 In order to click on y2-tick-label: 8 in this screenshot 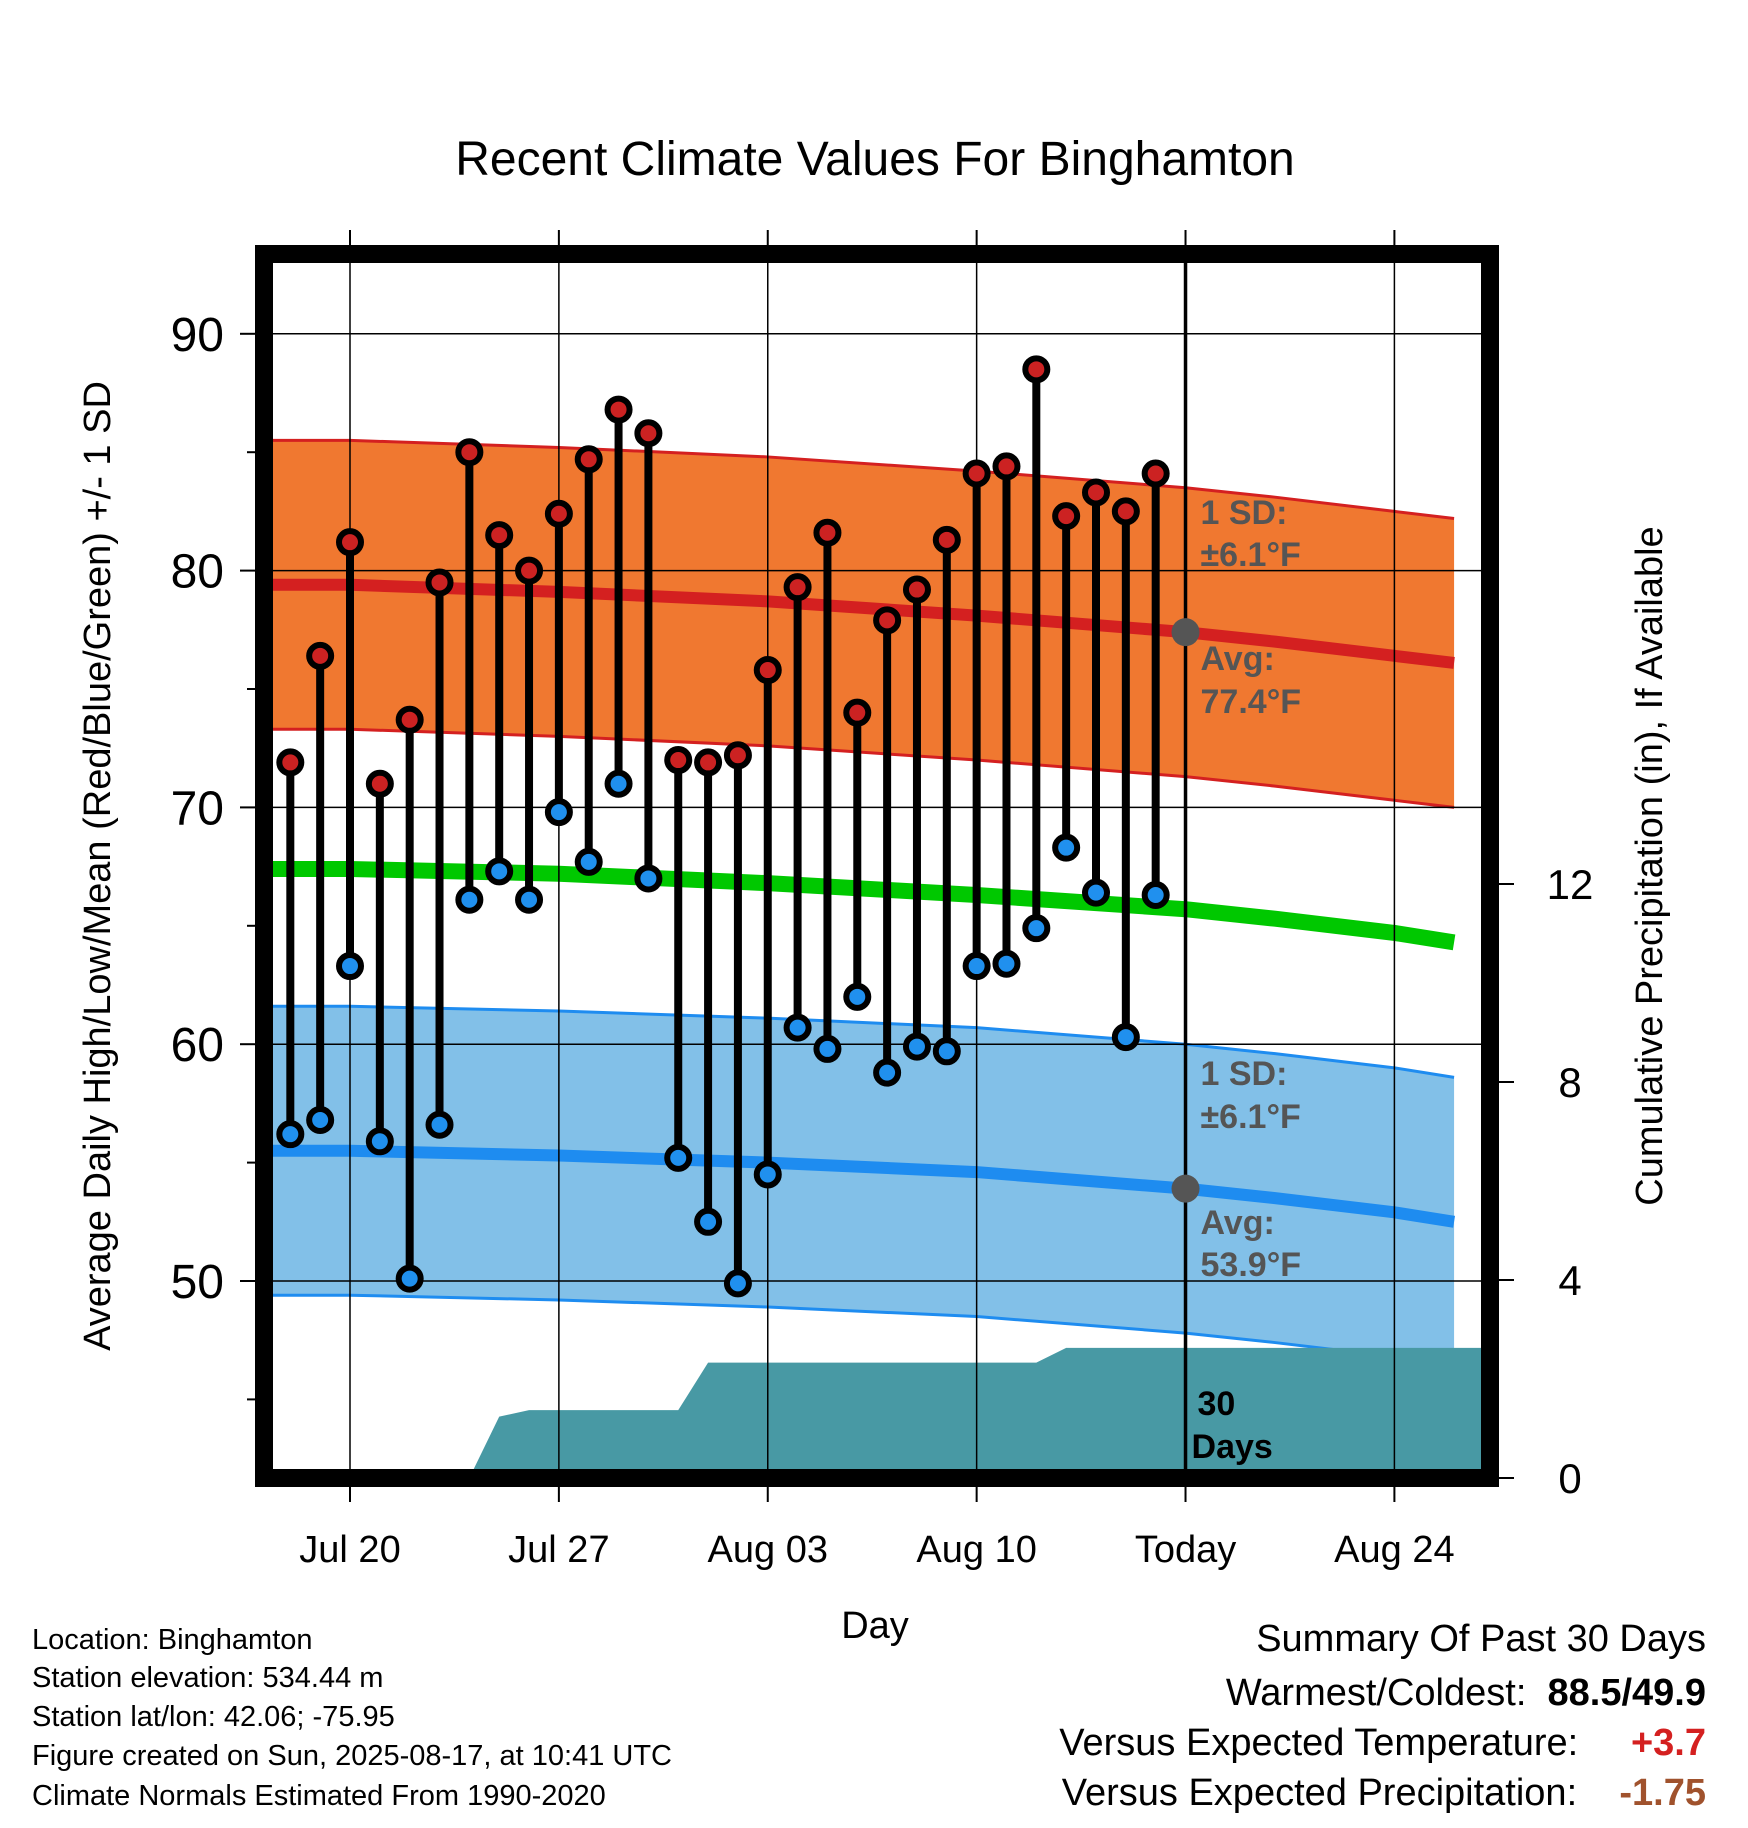, I will do `click(1569, 1082)`.